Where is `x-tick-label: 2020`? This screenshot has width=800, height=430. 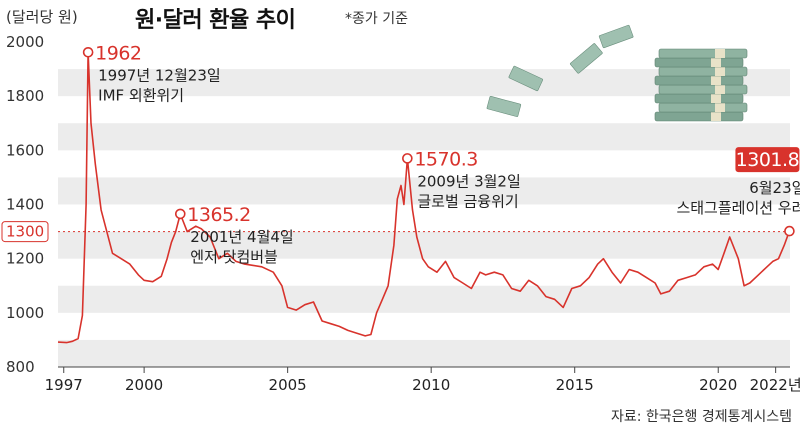
x-tick-label: 2020 is located at coordinates (718, 385).